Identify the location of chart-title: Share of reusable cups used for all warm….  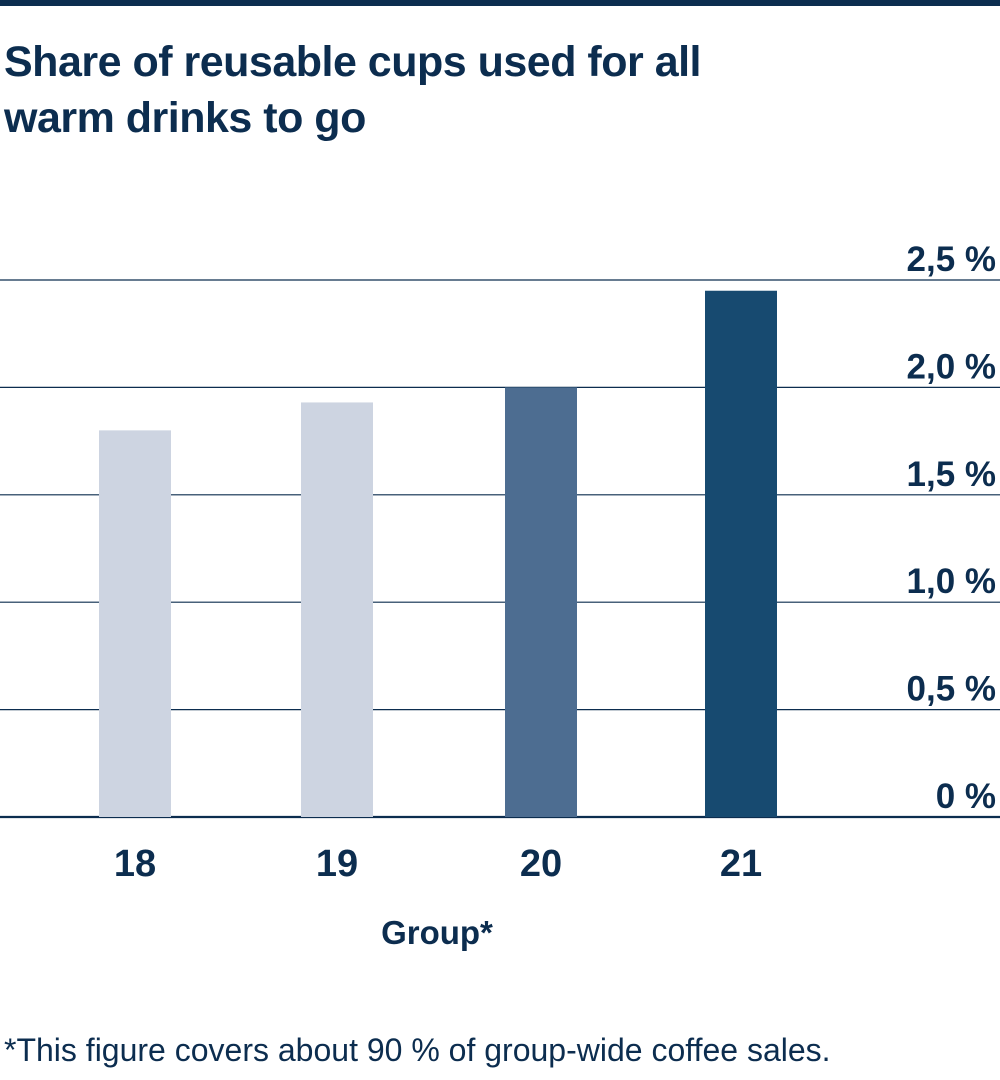
(353, 90).